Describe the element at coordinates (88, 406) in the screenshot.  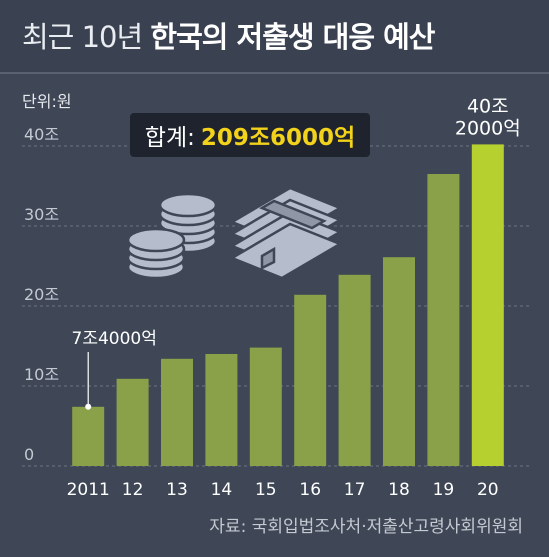
I see `first-bar-marker` at that location.